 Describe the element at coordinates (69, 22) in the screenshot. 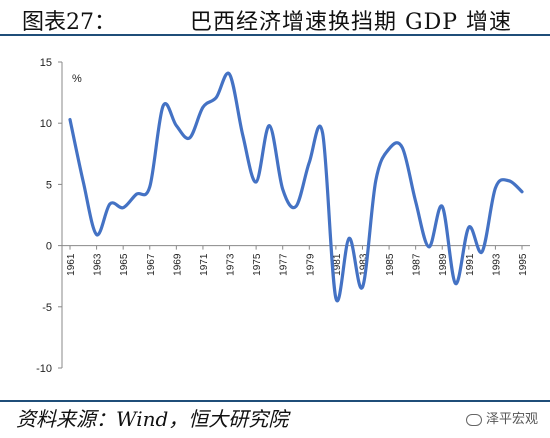

I see `figure-number: 图表27：` at that location.